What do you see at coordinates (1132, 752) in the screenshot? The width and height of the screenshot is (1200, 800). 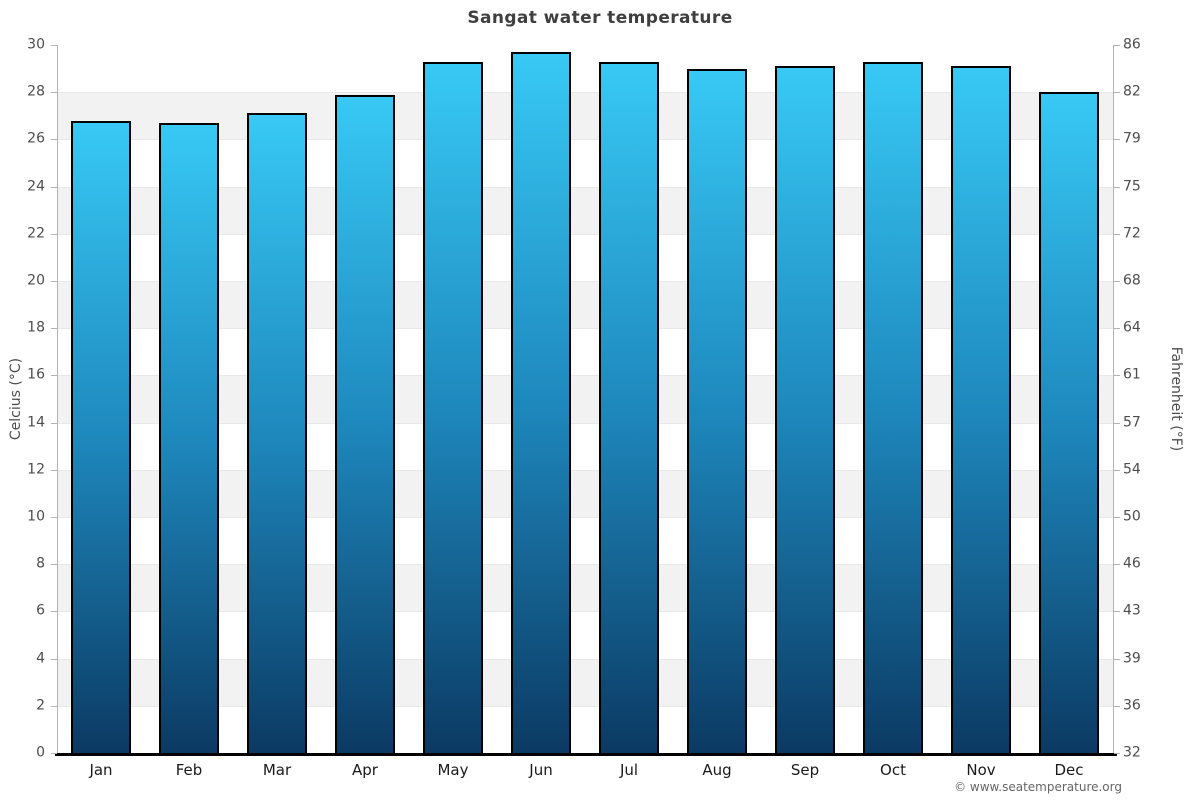 I see `ytick-fahrenheit: 32` at bounding box center [1132, 752].